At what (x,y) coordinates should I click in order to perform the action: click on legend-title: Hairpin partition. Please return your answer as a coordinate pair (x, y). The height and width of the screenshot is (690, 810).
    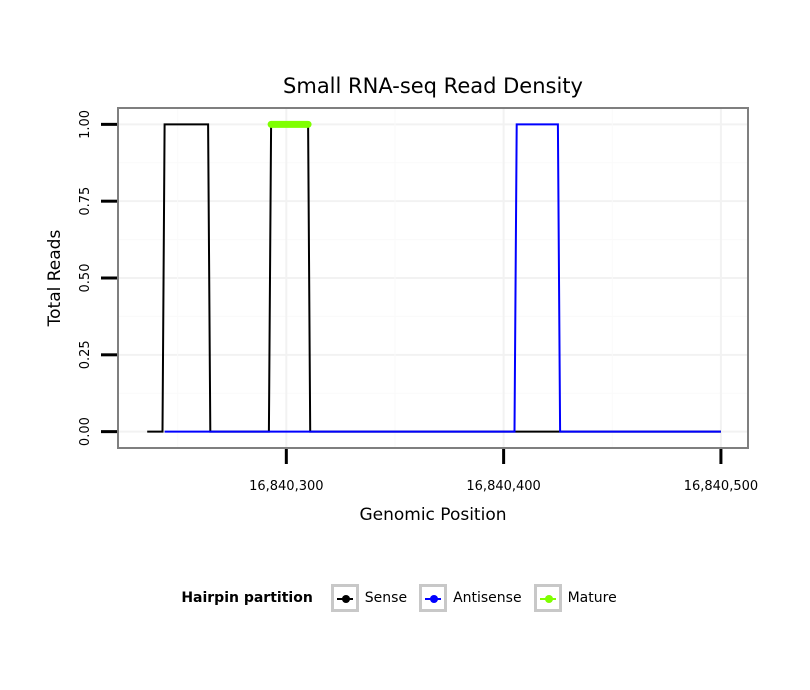
    Looking at the image, I should click on (247, 598).